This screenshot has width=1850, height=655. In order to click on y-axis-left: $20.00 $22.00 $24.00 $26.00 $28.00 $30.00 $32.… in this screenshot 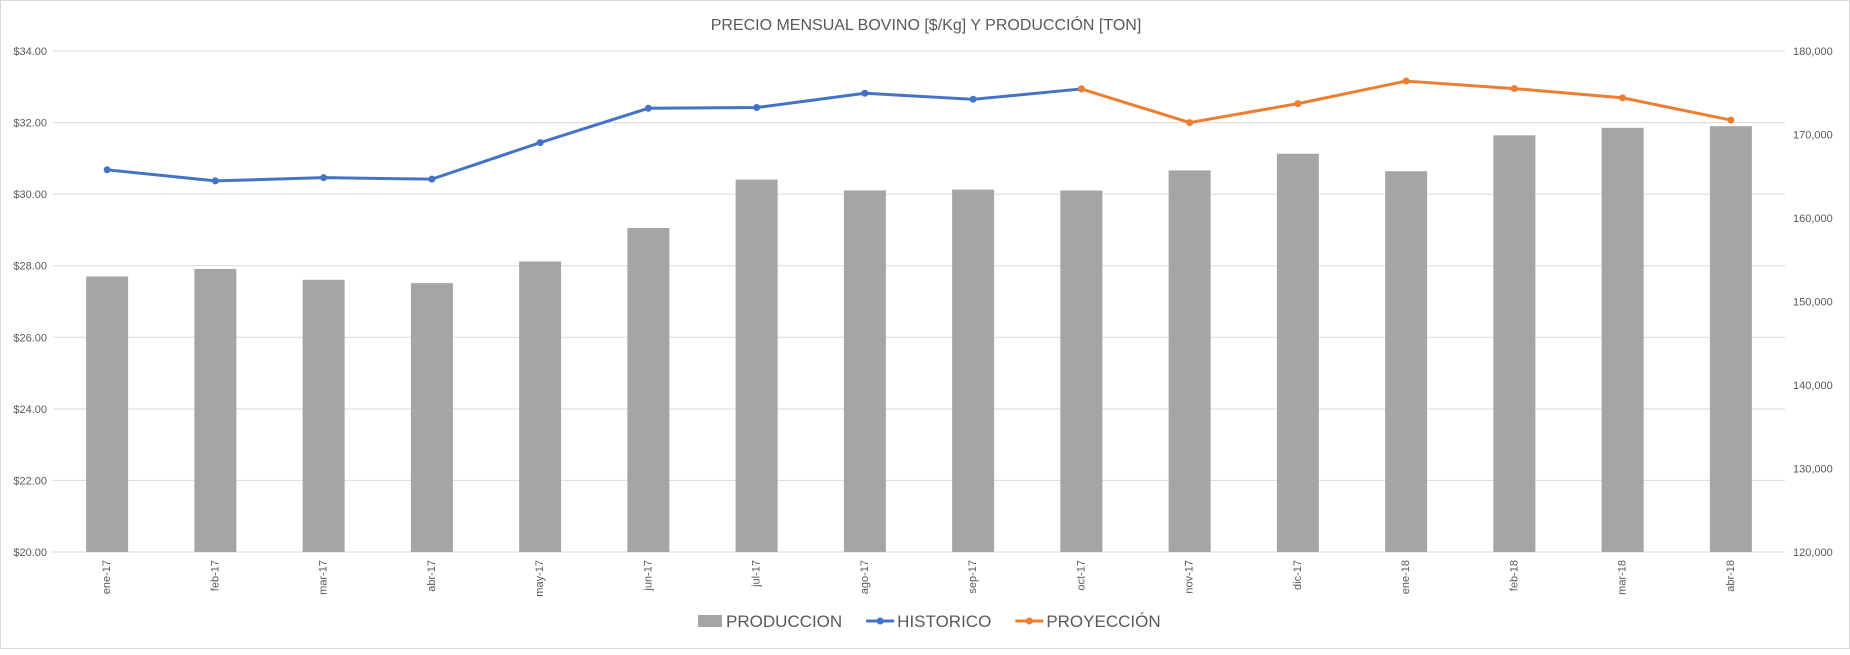, I will do `click(30, 302)`.